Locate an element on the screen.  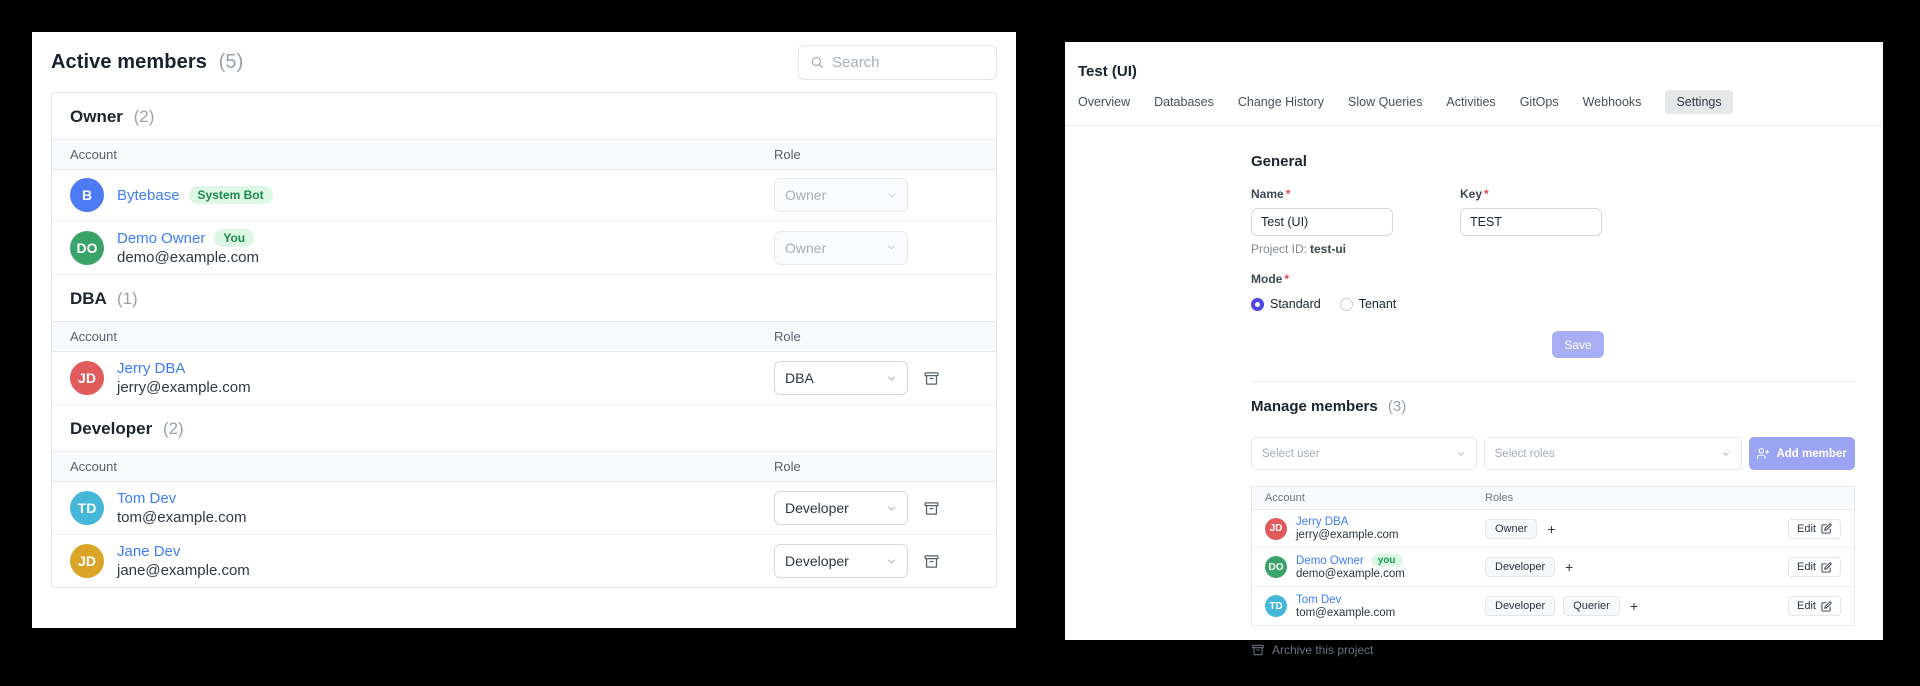
member-name-link: Bytebase is located at coordinates (148, 195).